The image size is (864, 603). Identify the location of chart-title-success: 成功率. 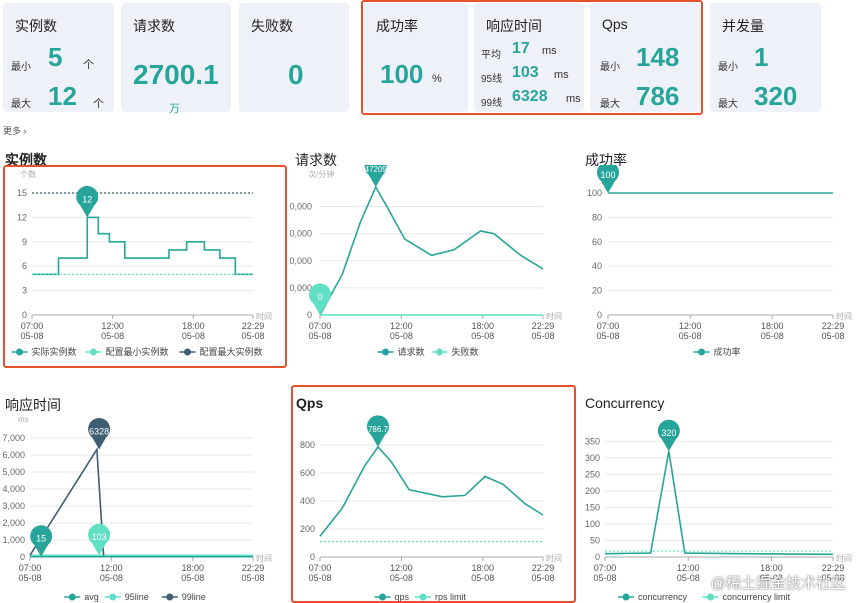
(606, 160).